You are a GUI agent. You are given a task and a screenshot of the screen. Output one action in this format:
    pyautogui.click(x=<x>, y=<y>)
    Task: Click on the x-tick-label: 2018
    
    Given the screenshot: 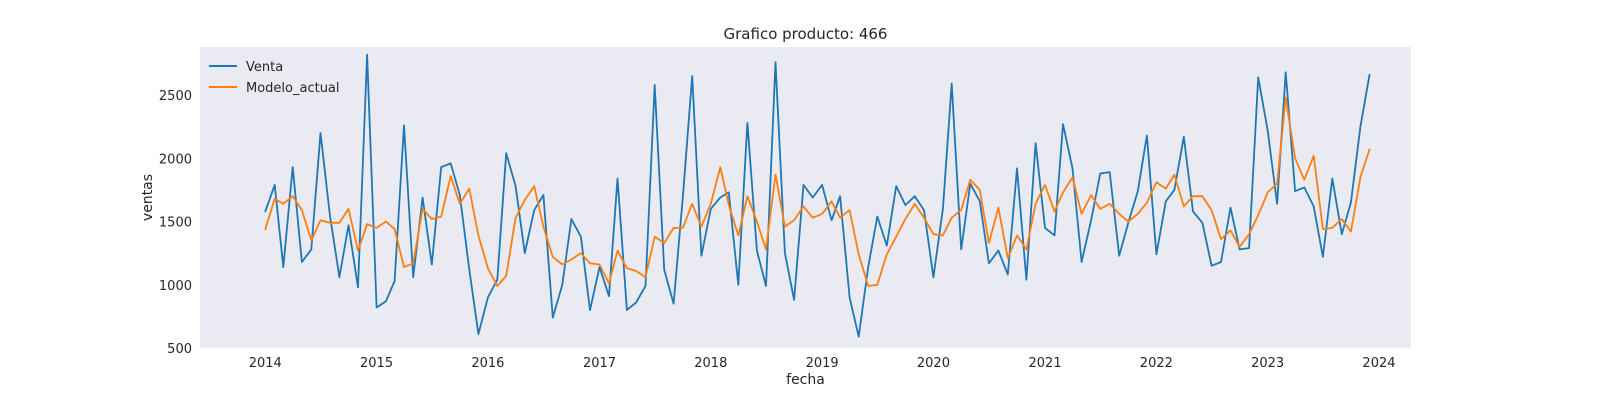 What is the action you would take?
    pyautogui.click(x=710, y=363)
    